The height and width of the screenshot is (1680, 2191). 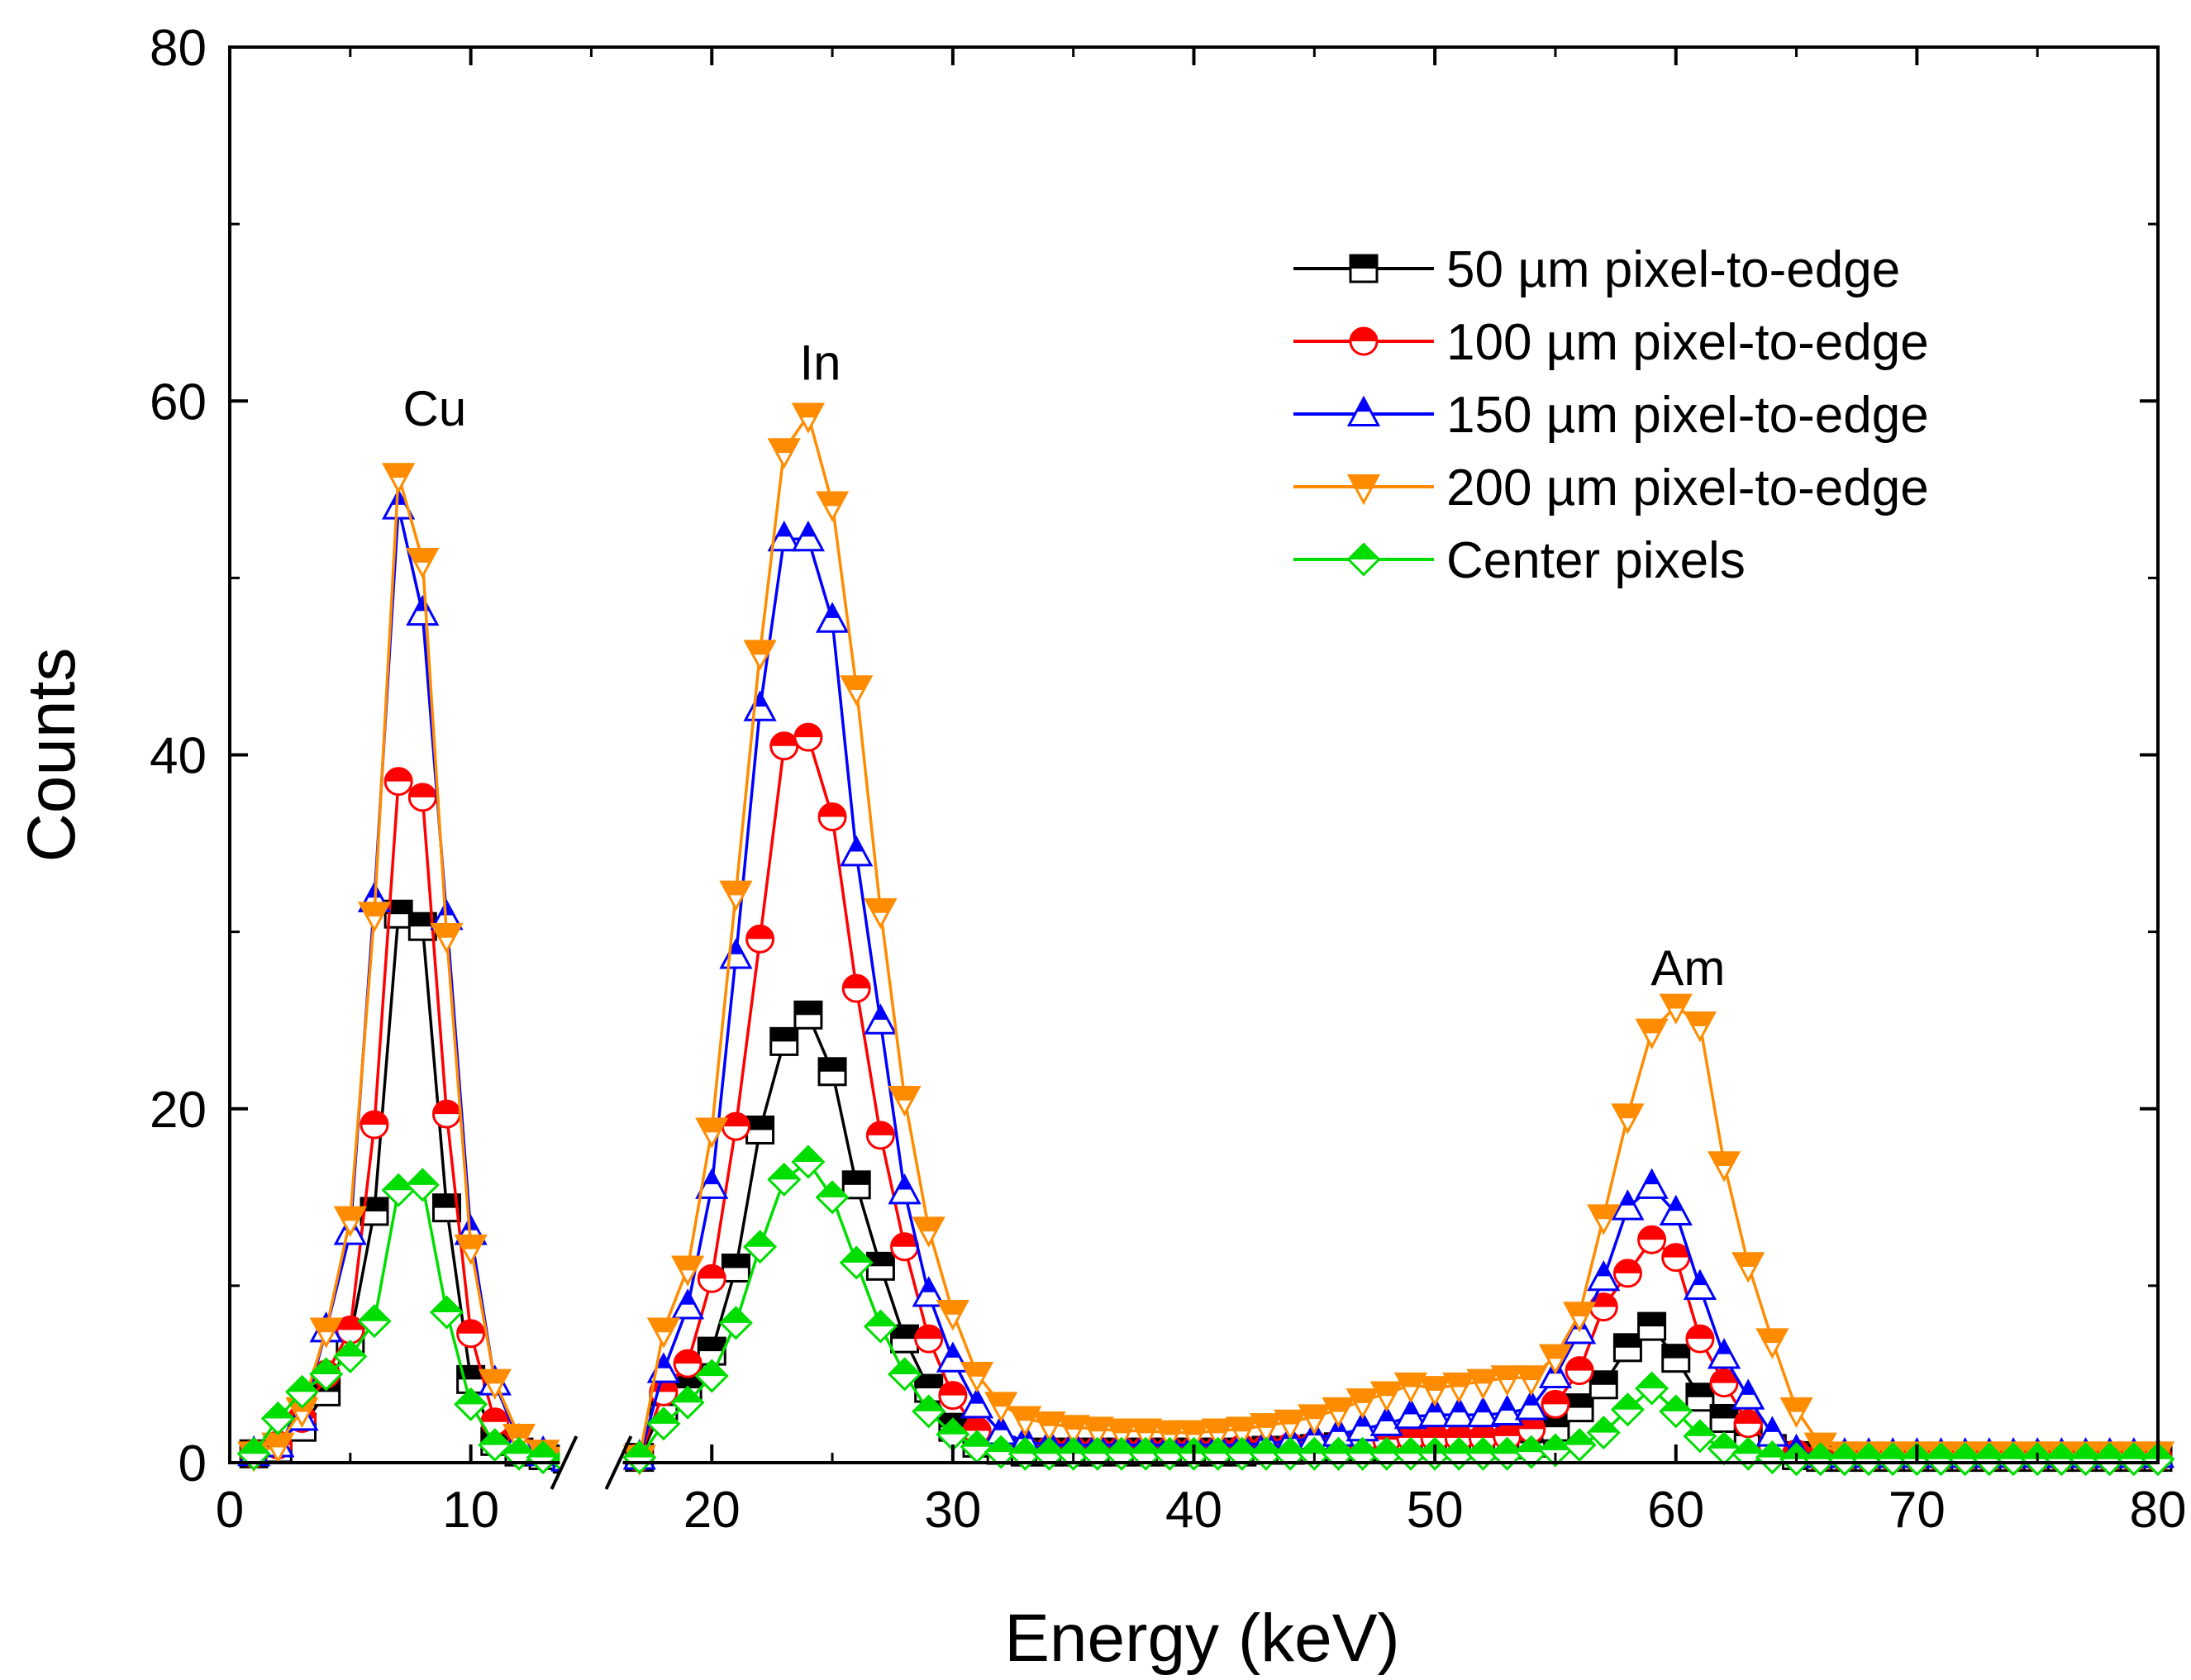 I want to click on legend-item: 150 µm pixel-to-edge, so click(x=1611, y=415).